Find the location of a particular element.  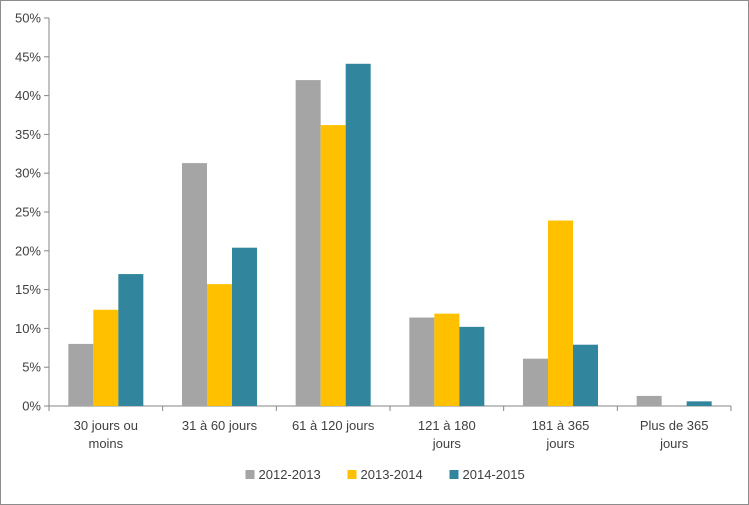

legend-swatch-2014-2015 is located at coordinates (454, 474).